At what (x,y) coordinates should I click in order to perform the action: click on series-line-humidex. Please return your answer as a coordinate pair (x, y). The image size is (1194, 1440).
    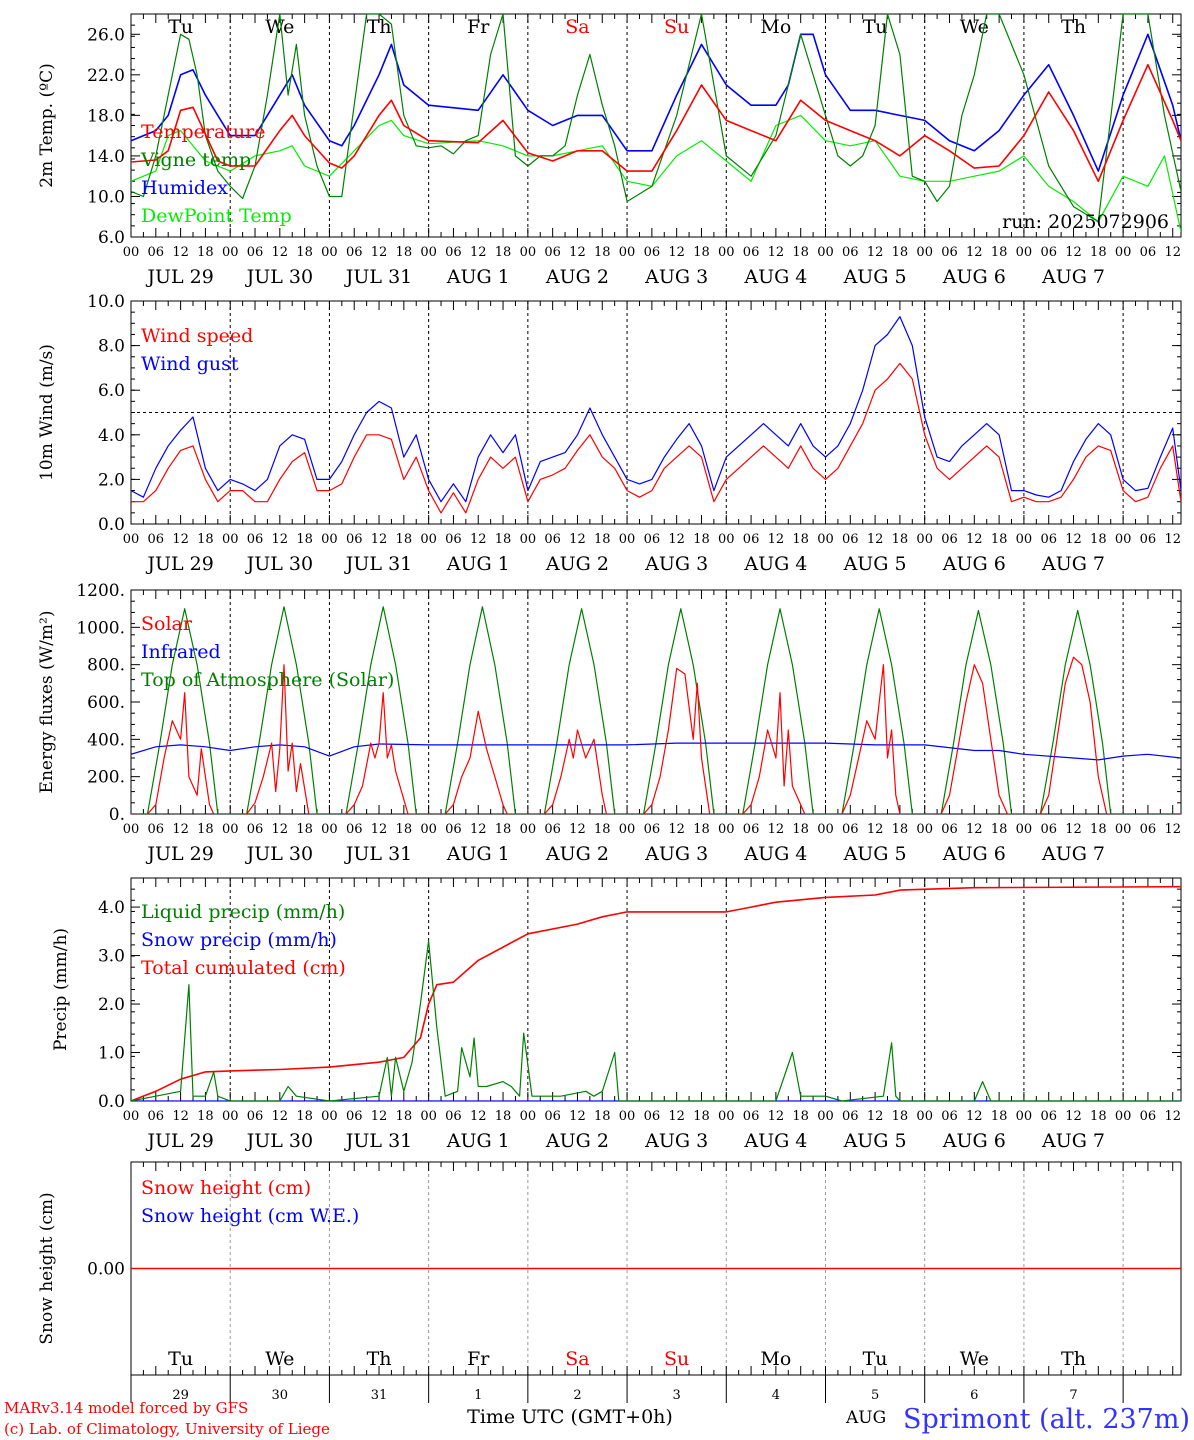
    Looking at the image, I should click on (656, 102).